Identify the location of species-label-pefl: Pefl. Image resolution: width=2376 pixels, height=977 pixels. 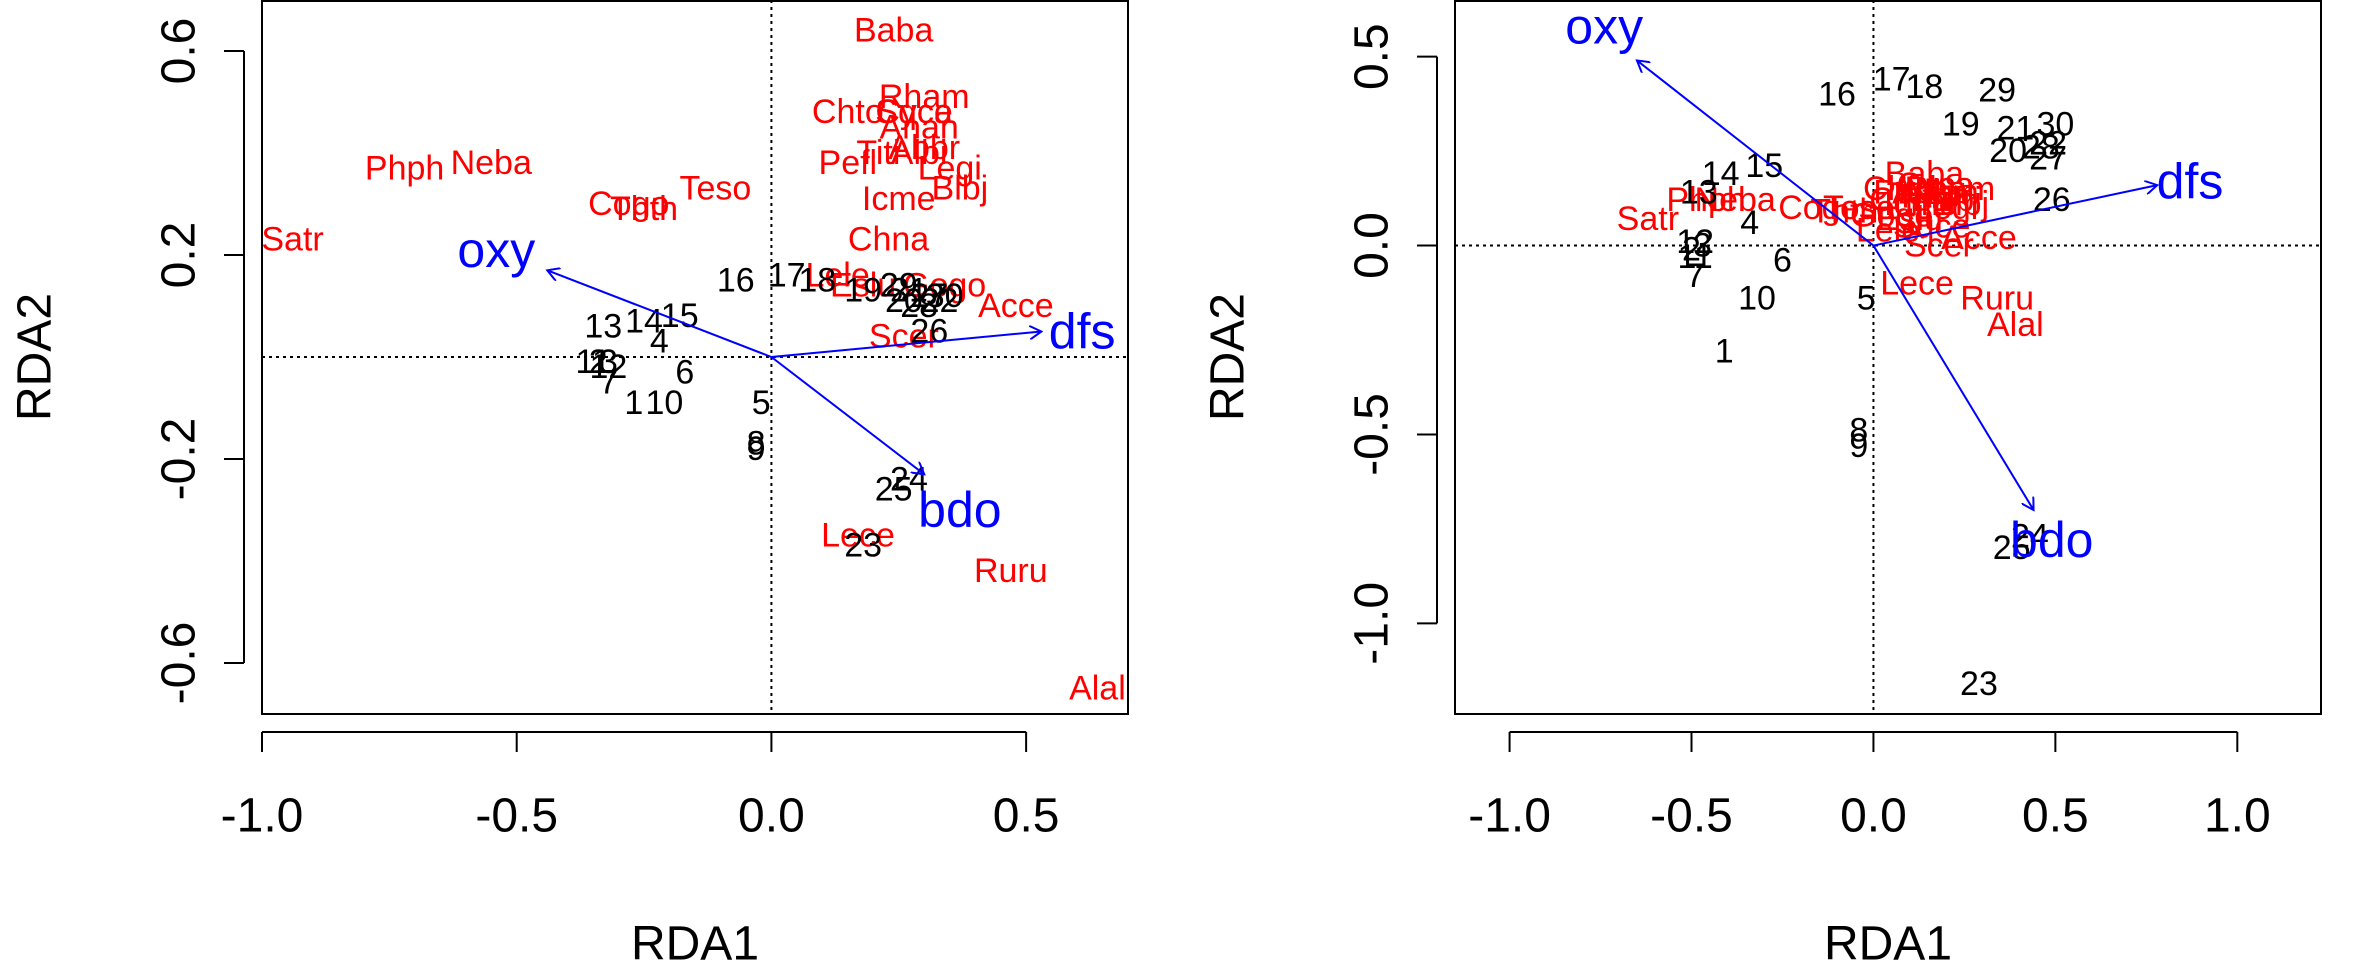
(1902, 193).